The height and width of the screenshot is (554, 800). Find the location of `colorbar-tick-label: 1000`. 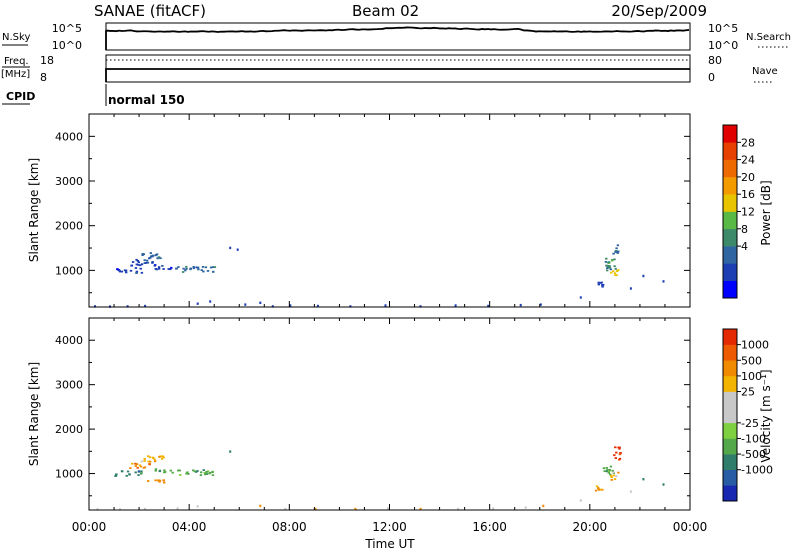

colorbar-tick-label: 1000 is located at coordinates (755, 345).